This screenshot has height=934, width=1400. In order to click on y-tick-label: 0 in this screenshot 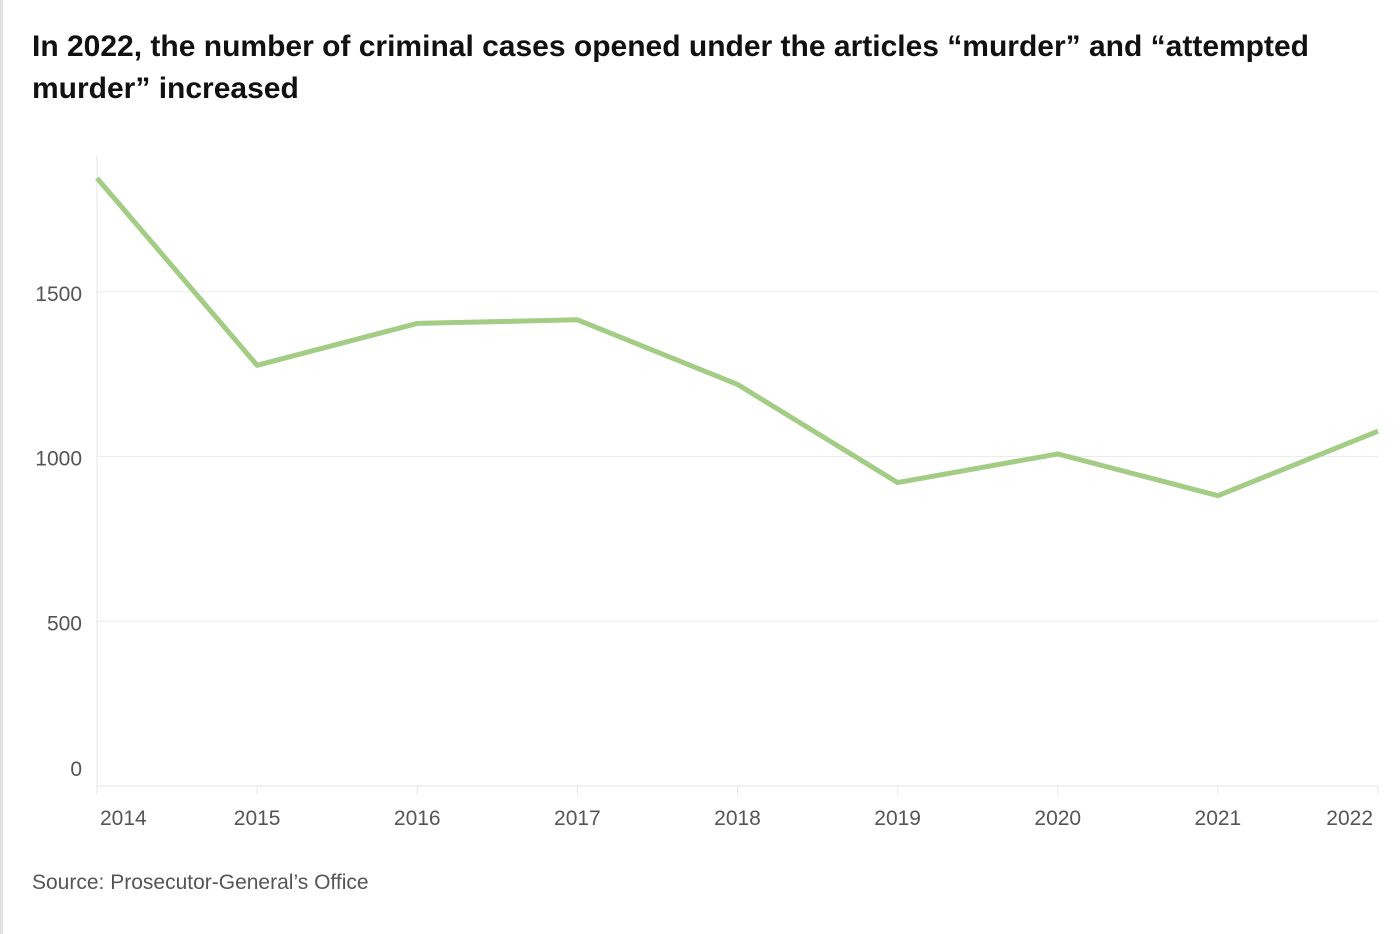, I will do `click(76, 769)`.